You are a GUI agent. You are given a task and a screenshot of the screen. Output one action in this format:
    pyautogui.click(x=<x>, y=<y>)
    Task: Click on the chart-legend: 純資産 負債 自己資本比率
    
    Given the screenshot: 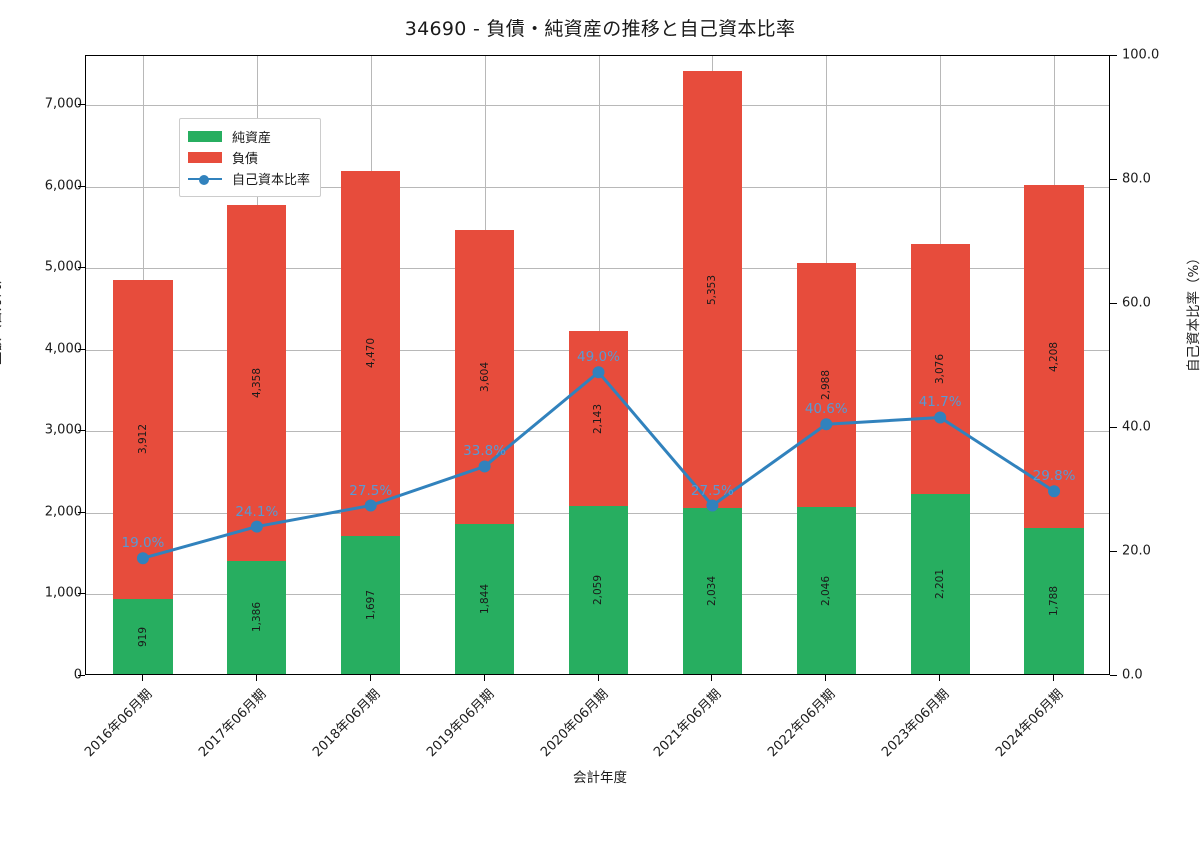 What is the action you would take?
    pyautogui.click(x=250, y=157)
    